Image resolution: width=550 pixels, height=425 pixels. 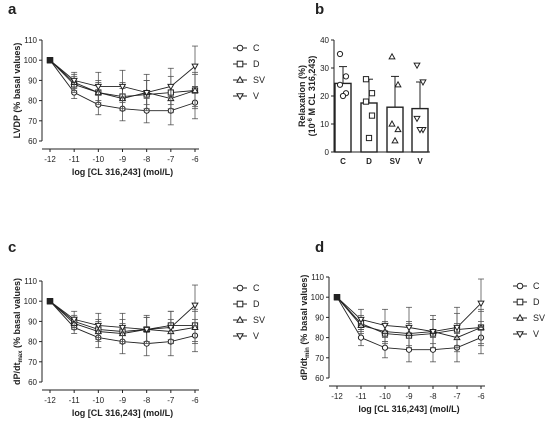 What do you see at coordinates (395, 161) in the screenshot?
I see `panel-b-category-label: SV` at bounding box center [395, 161].